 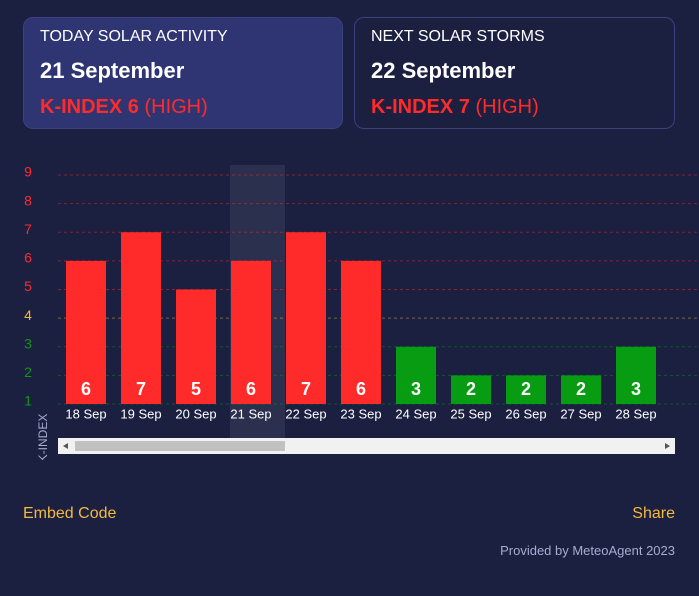 What do you see at coordinates (305, 413) in the screenshot?
I see `x-tick-label: 22 Sep` at bounding box center [305, 413].